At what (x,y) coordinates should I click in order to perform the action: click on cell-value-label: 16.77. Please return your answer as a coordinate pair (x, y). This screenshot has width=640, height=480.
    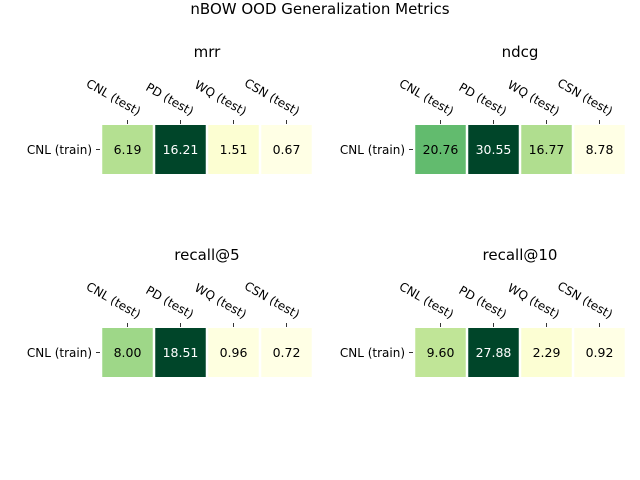
    Looking at the image, I should click on (547, 149).